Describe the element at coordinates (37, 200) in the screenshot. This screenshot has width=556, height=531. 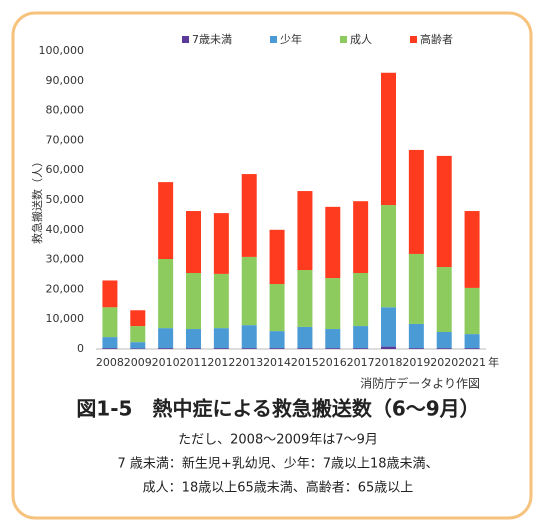
I see `y-axis-label: 救急搬送数（人）` at that location.